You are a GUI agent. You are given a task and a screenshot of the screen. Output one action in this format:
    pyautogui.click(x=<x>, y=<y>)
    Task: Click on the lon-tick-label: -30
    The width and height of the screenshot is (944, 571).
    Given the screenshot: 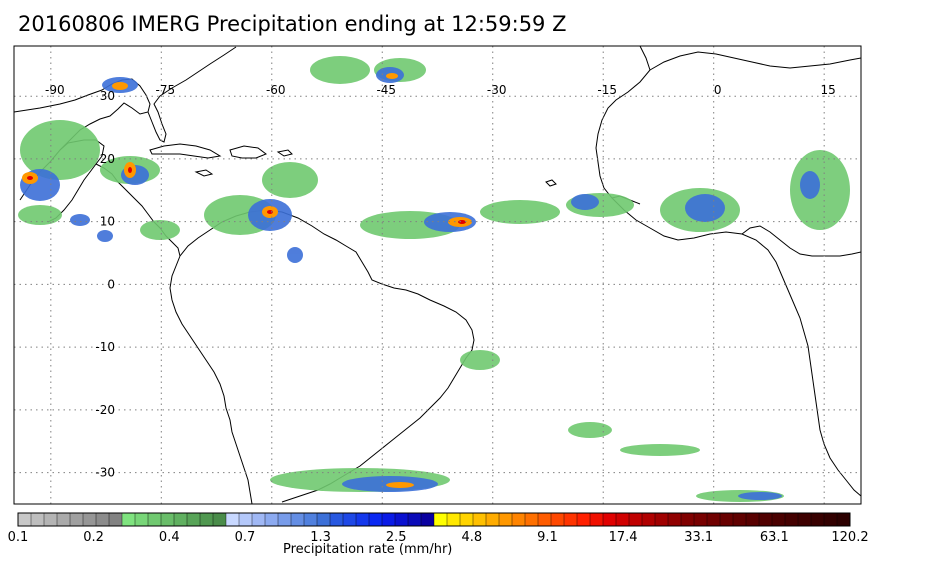 What is the action you would take?
    pyautogui.click(x=497, y=90)
    